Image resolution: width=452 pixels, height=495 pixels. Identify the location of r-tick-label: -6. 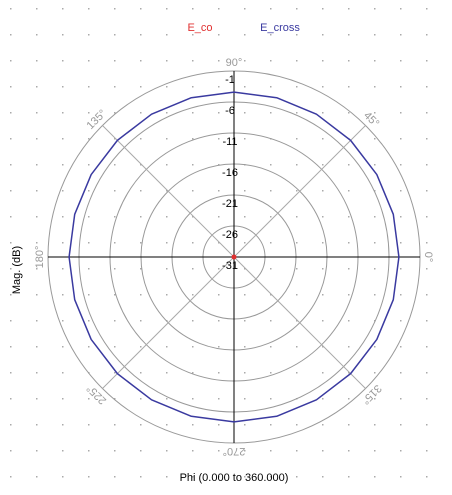
(230, 111).